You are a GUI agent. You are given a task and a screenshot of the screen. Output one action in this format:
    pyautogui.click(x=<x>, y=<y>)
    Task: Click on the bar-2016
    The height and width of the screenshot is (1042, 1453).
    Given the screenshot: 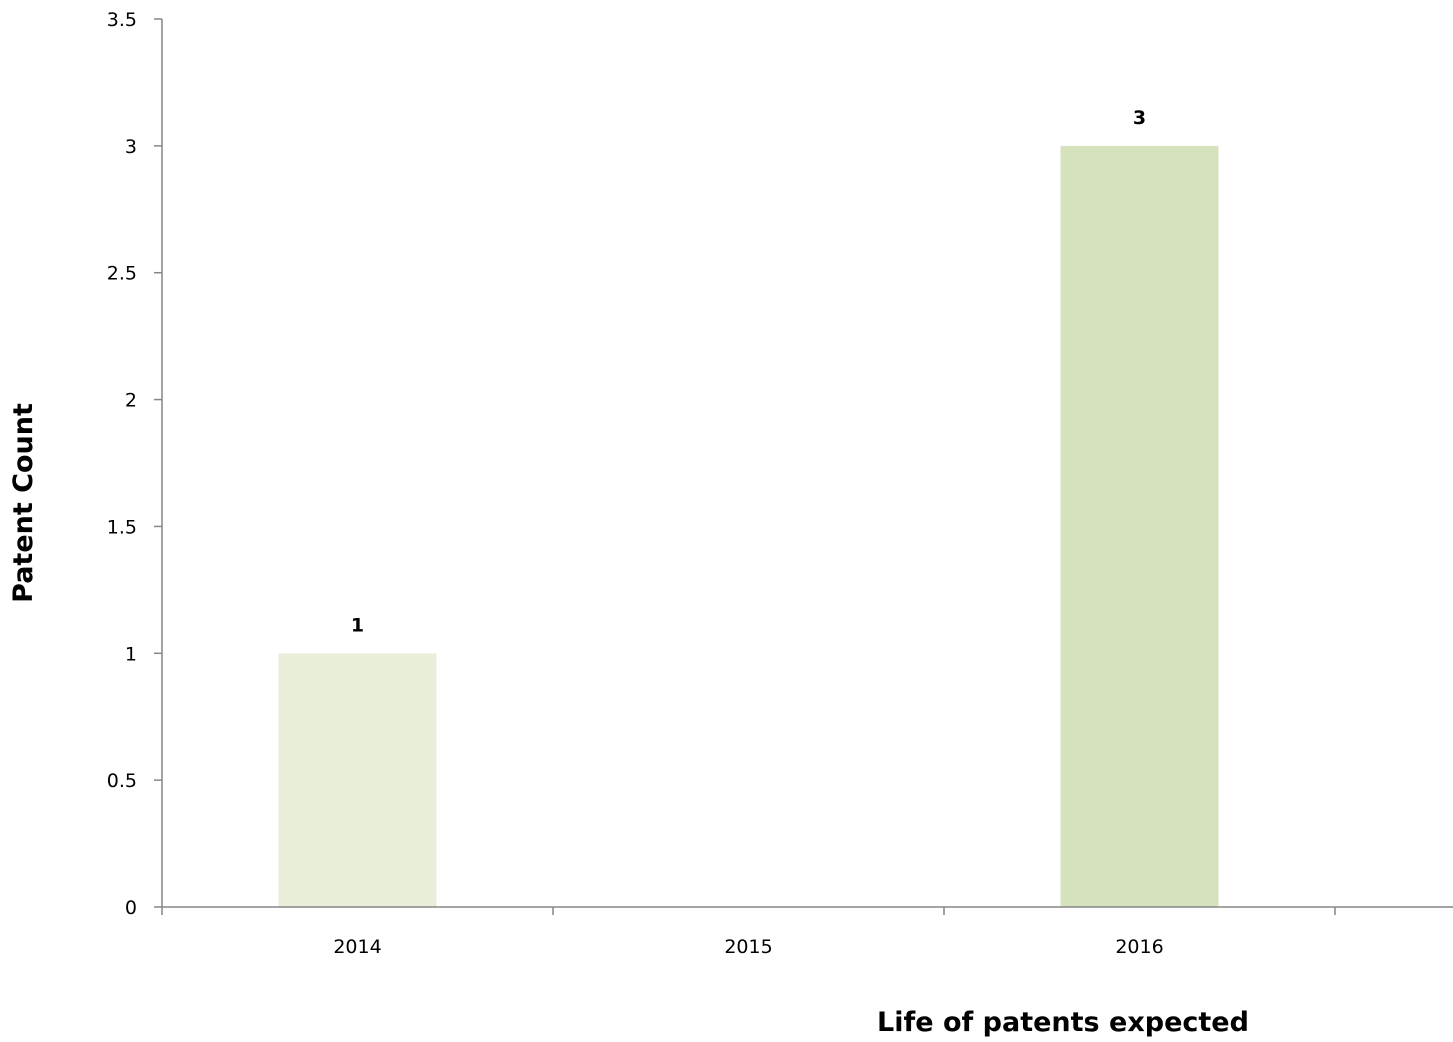 What is the action you would take?
    pyautogui.click(x=1139, y=526)
    